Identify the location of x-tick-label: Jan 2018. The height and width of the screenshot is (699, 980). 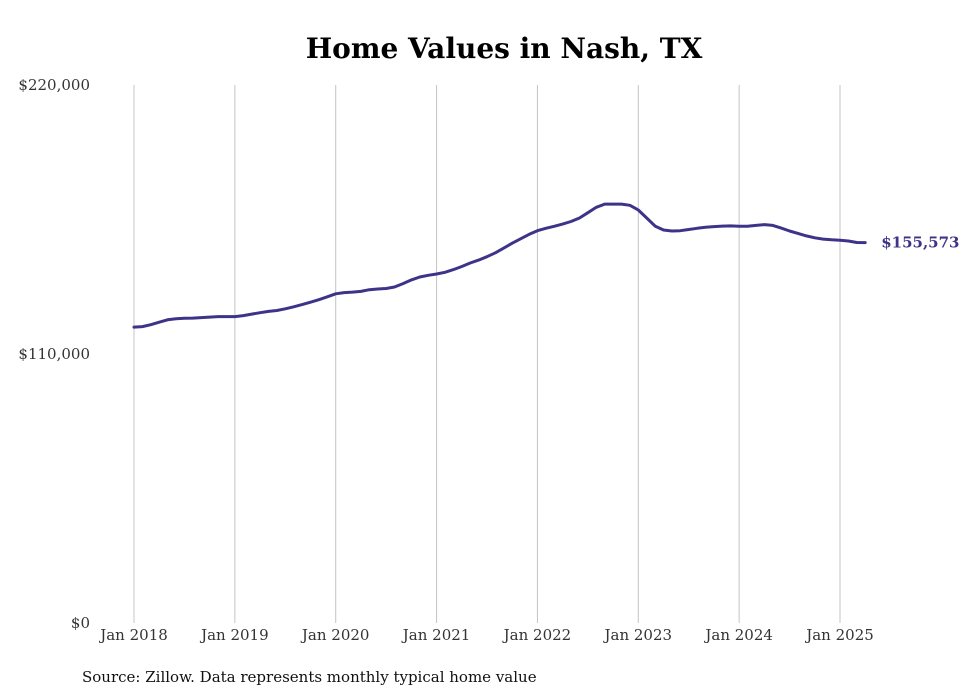
(133, 635).